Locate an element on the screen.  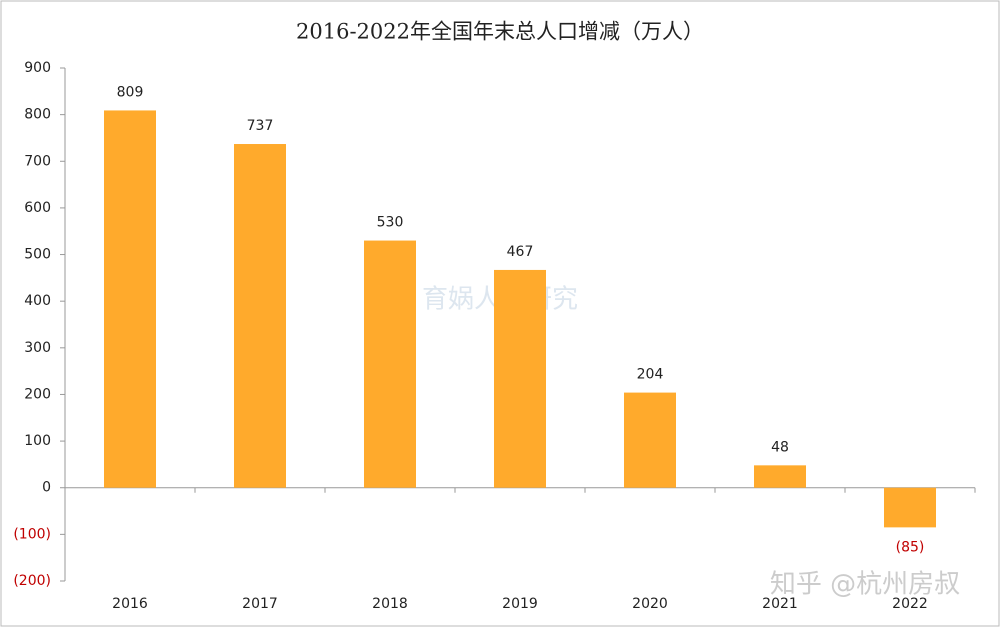
x-tick-label: 2021 is located at coordinates (780, 604).